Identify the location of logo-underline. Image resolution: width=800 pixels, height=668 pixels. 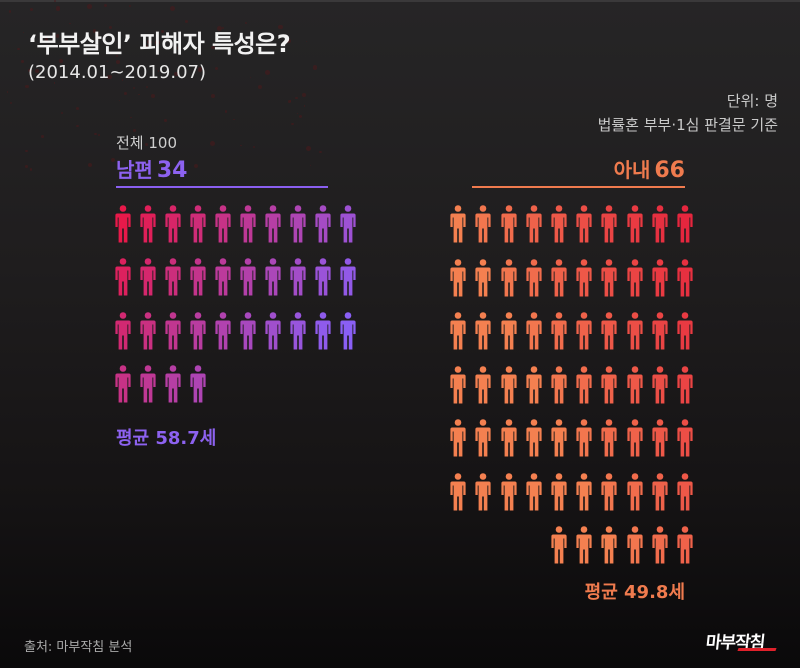
(757, 649).